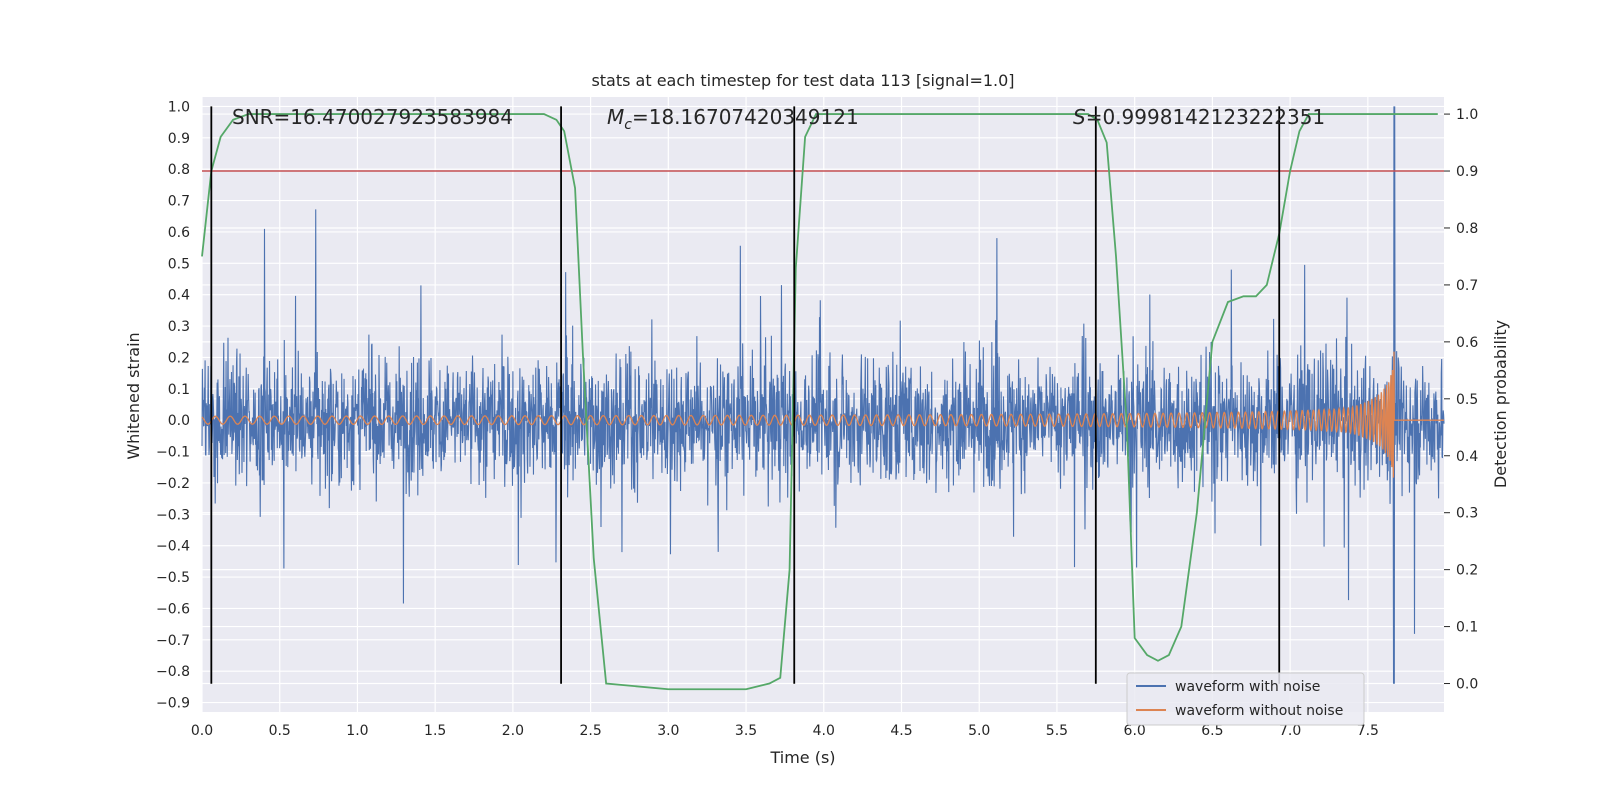  I want to click on x-tick-label: 6.0, so click(1135, 731).